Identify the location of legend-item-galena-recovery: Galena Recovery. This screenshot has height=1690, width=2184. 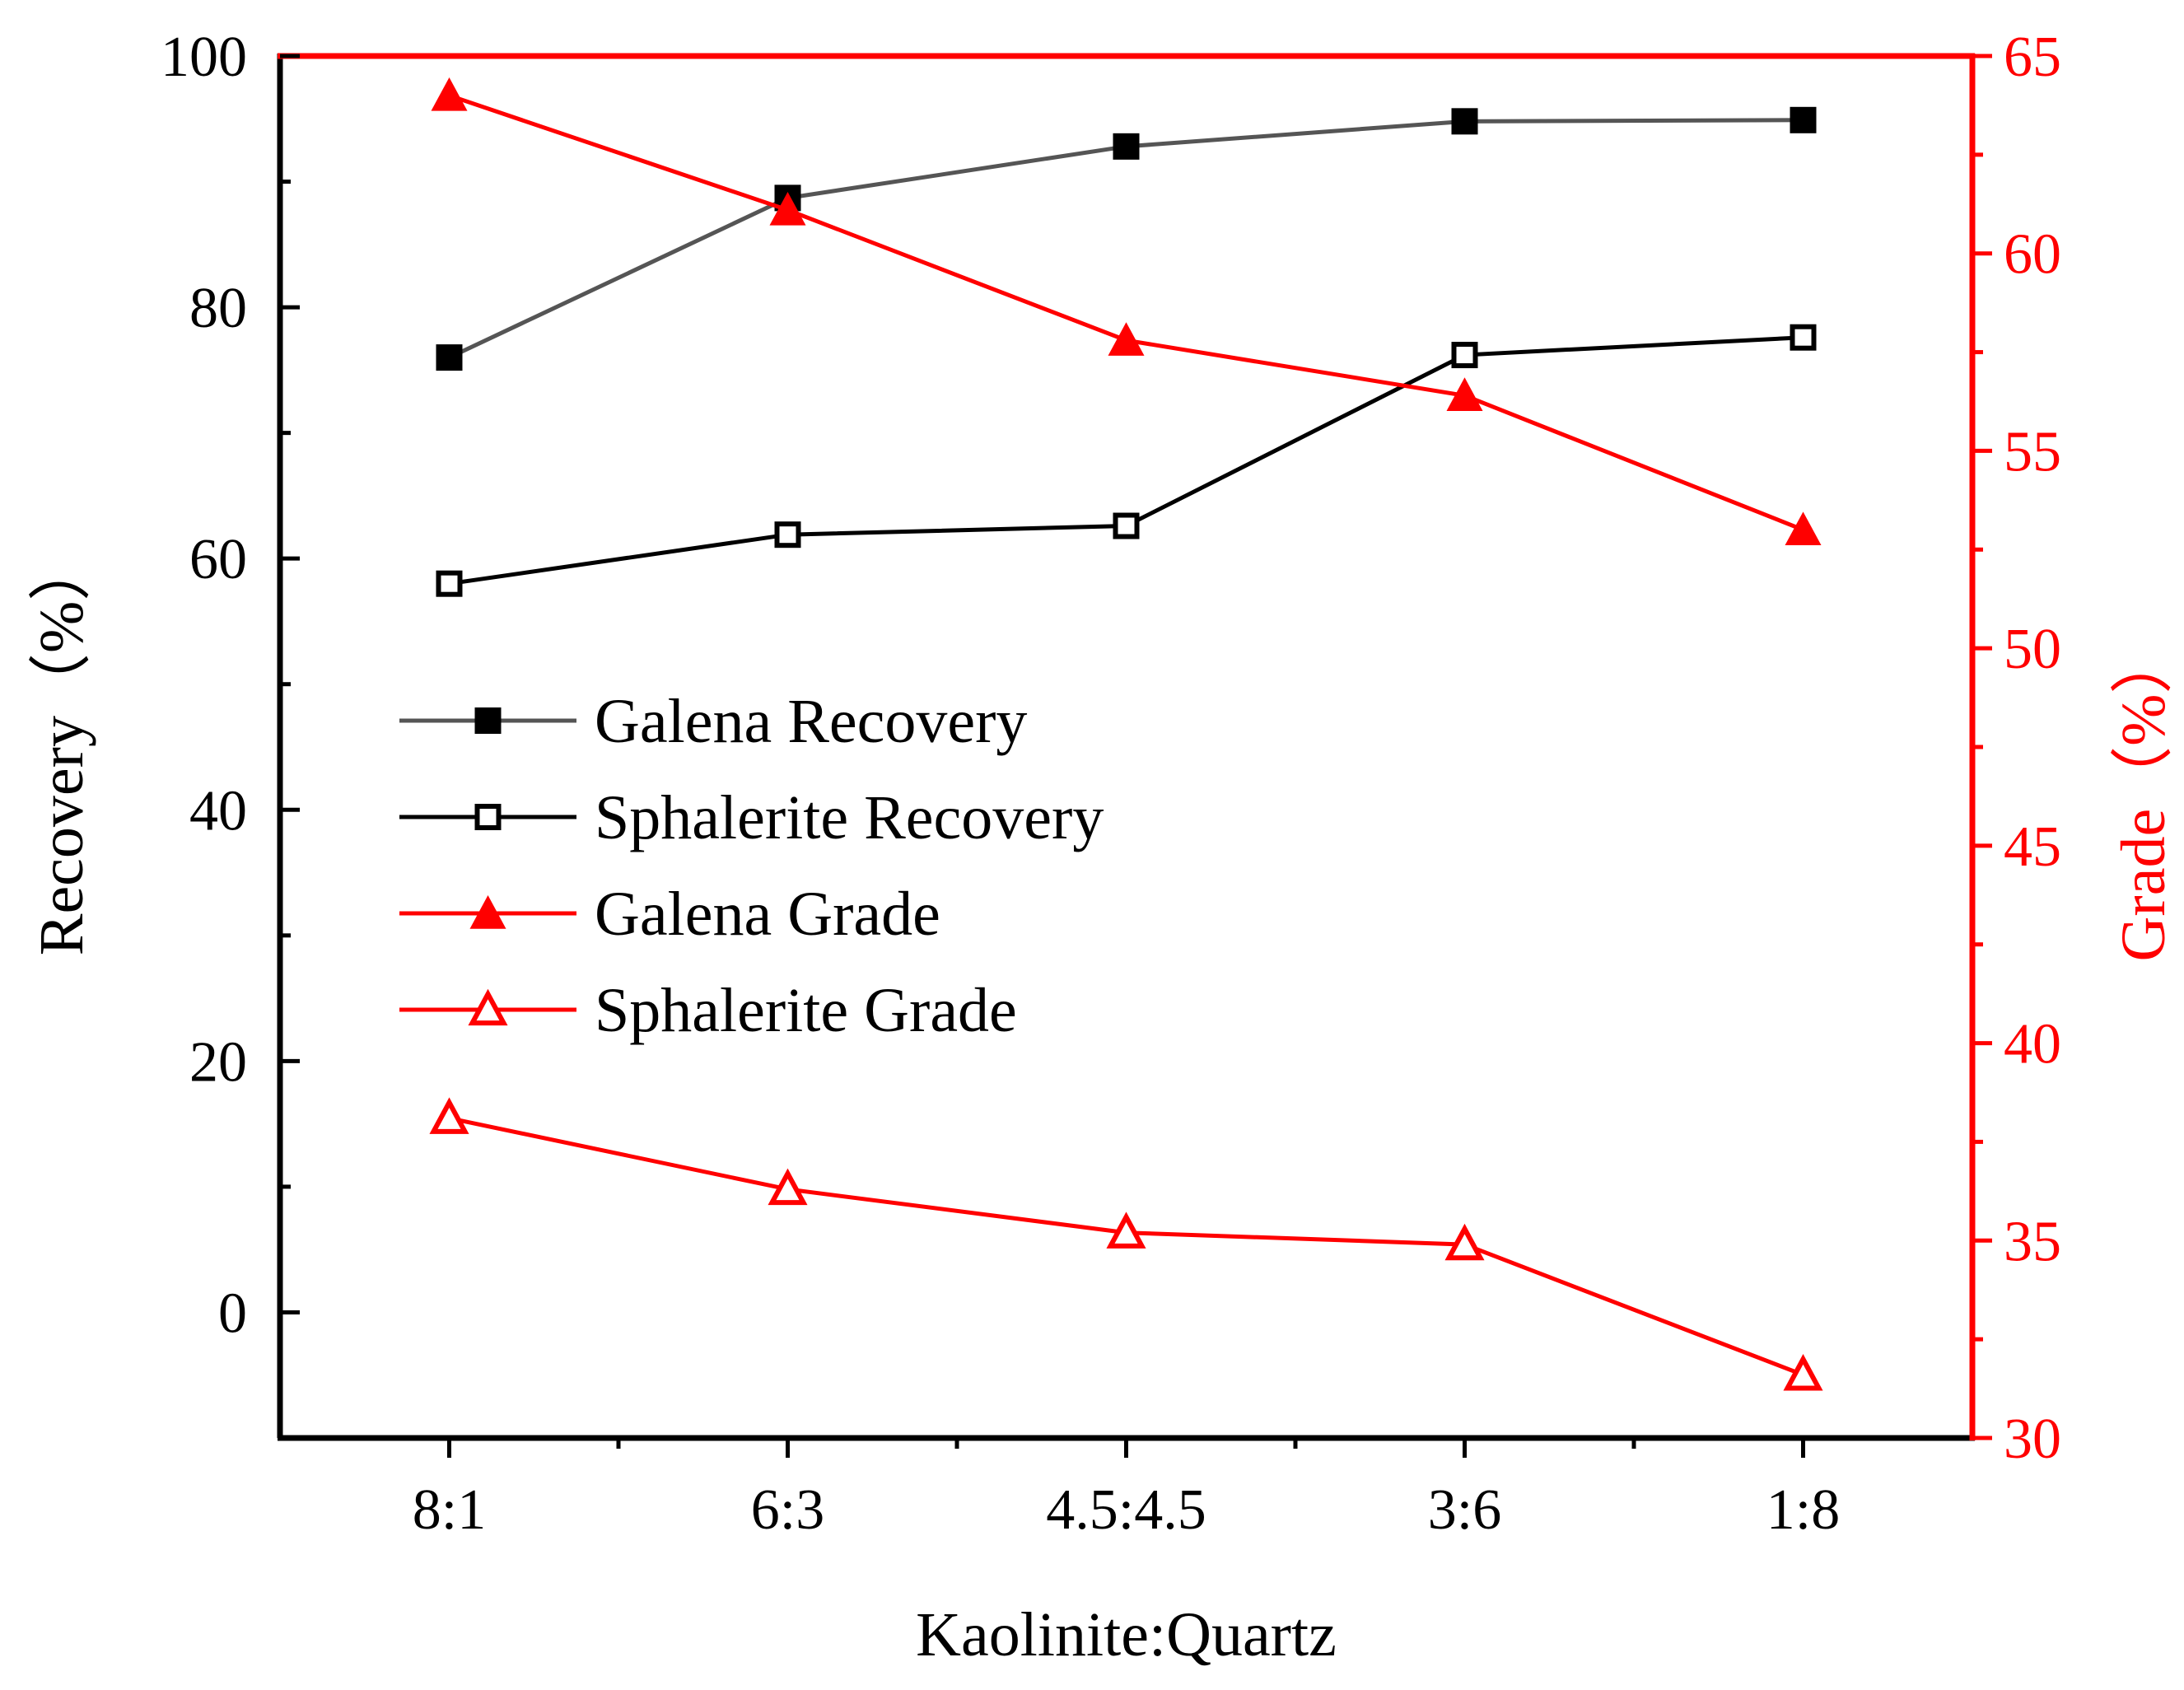
(713, 721).